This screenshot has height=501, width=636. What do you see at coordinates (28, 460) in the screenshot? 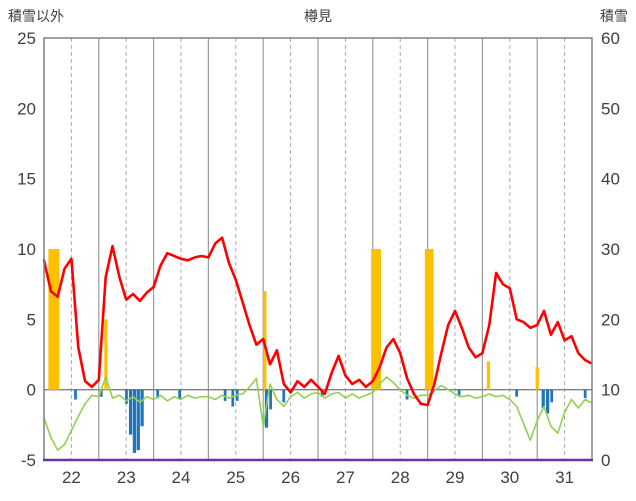
I see `svg-text: -5` at bounding box center [28, 460].